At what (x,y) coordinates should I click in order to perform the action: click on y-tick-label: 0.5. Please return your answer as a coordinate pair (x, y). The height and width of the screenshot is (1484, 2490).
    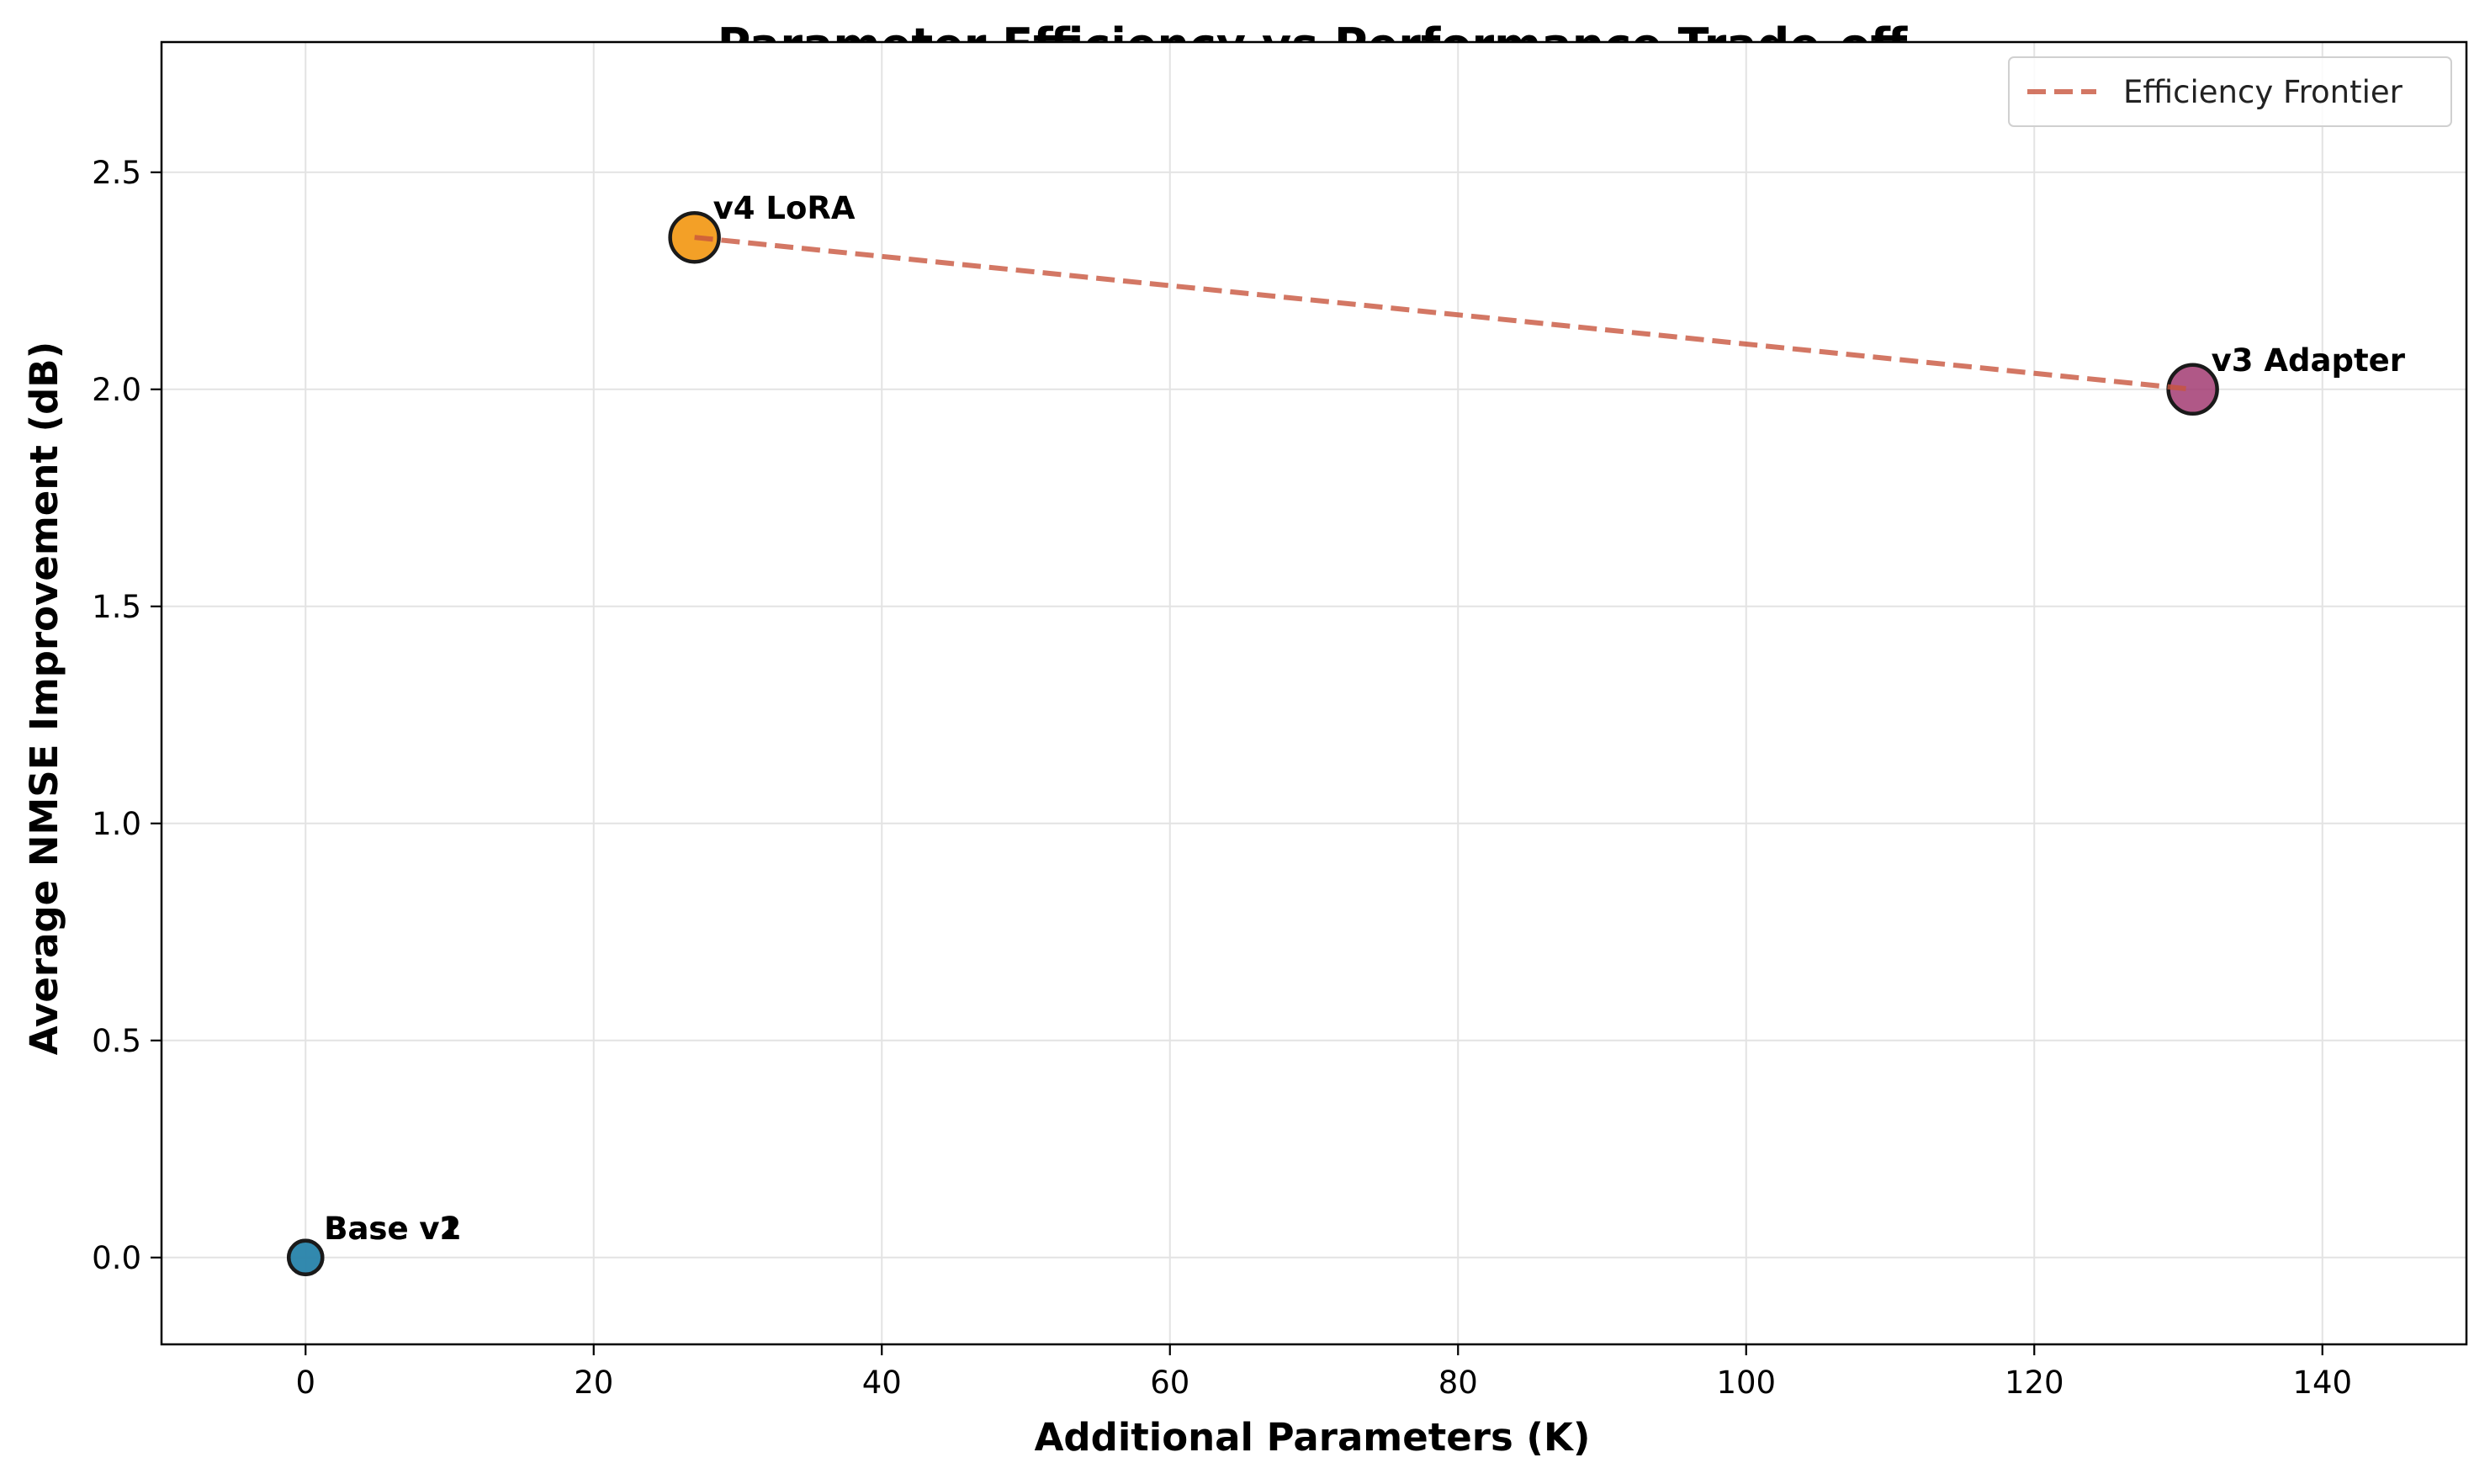
    Looking at the image, I should click on (116, 1041).